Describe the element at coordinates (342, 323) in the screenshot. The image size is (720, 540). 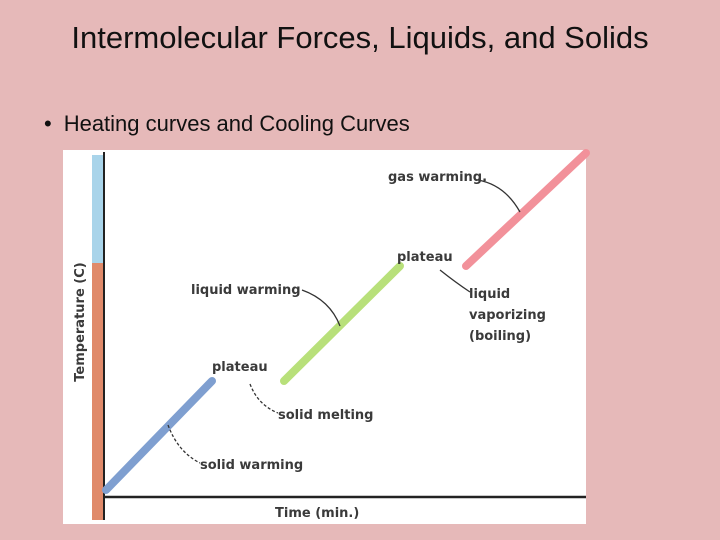
I see `liquid-warming-segment` at that location.